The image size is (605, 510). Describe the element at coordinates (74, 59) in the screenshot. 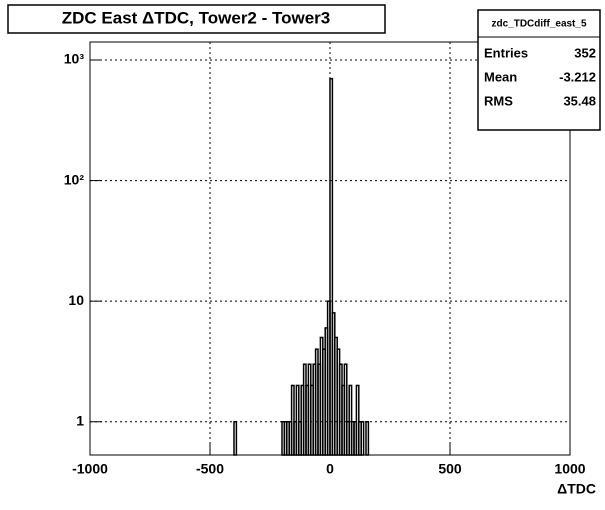

I see `y-tick-label: 10³` at that location.